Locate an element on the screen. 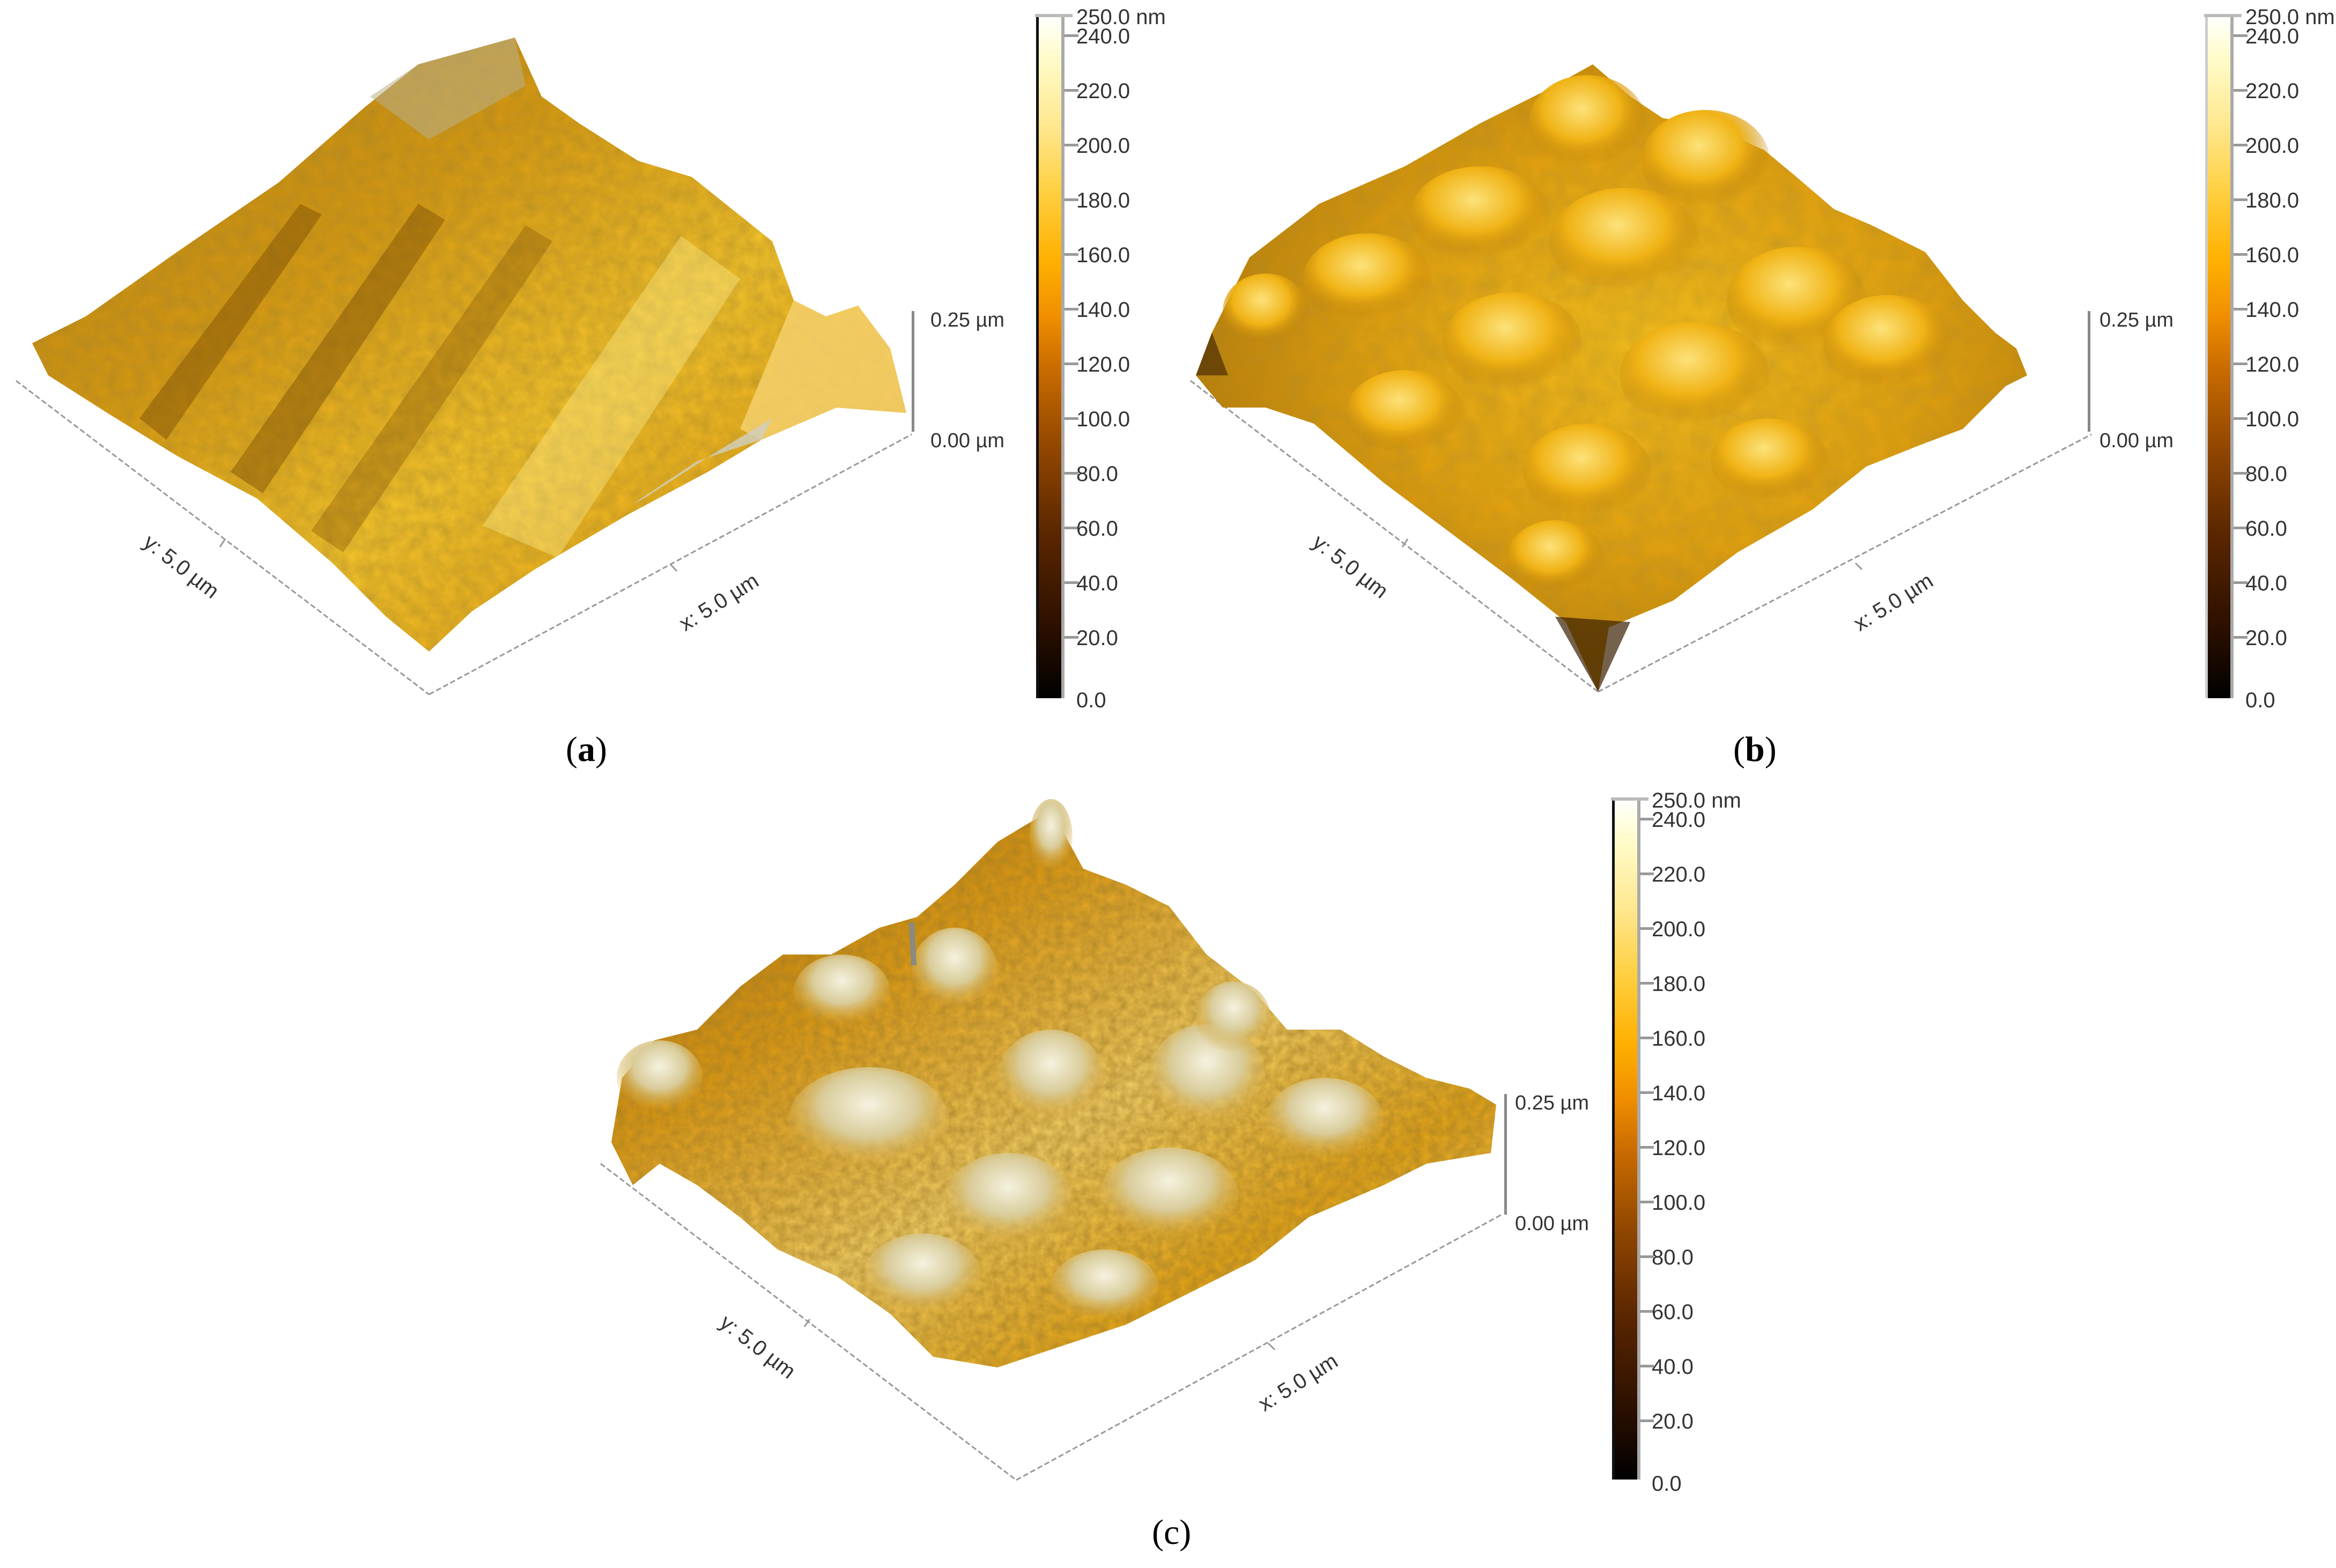  z-axis-bottom-label-a: 0.00 µm is located at coordinates (968, 441).